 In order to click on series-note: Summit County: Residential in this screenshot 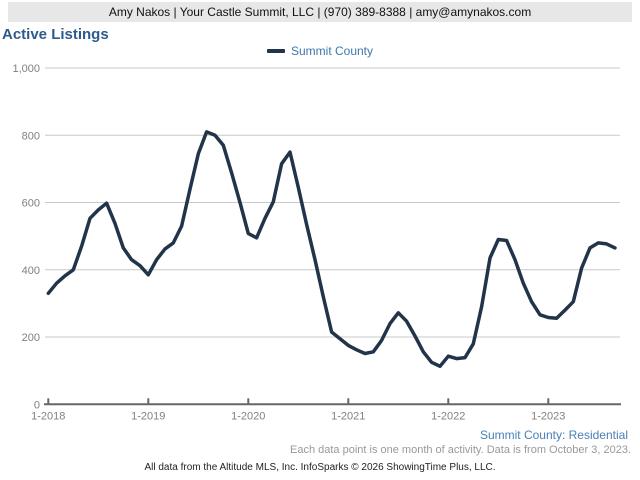, I will do `click(553, 435)`.